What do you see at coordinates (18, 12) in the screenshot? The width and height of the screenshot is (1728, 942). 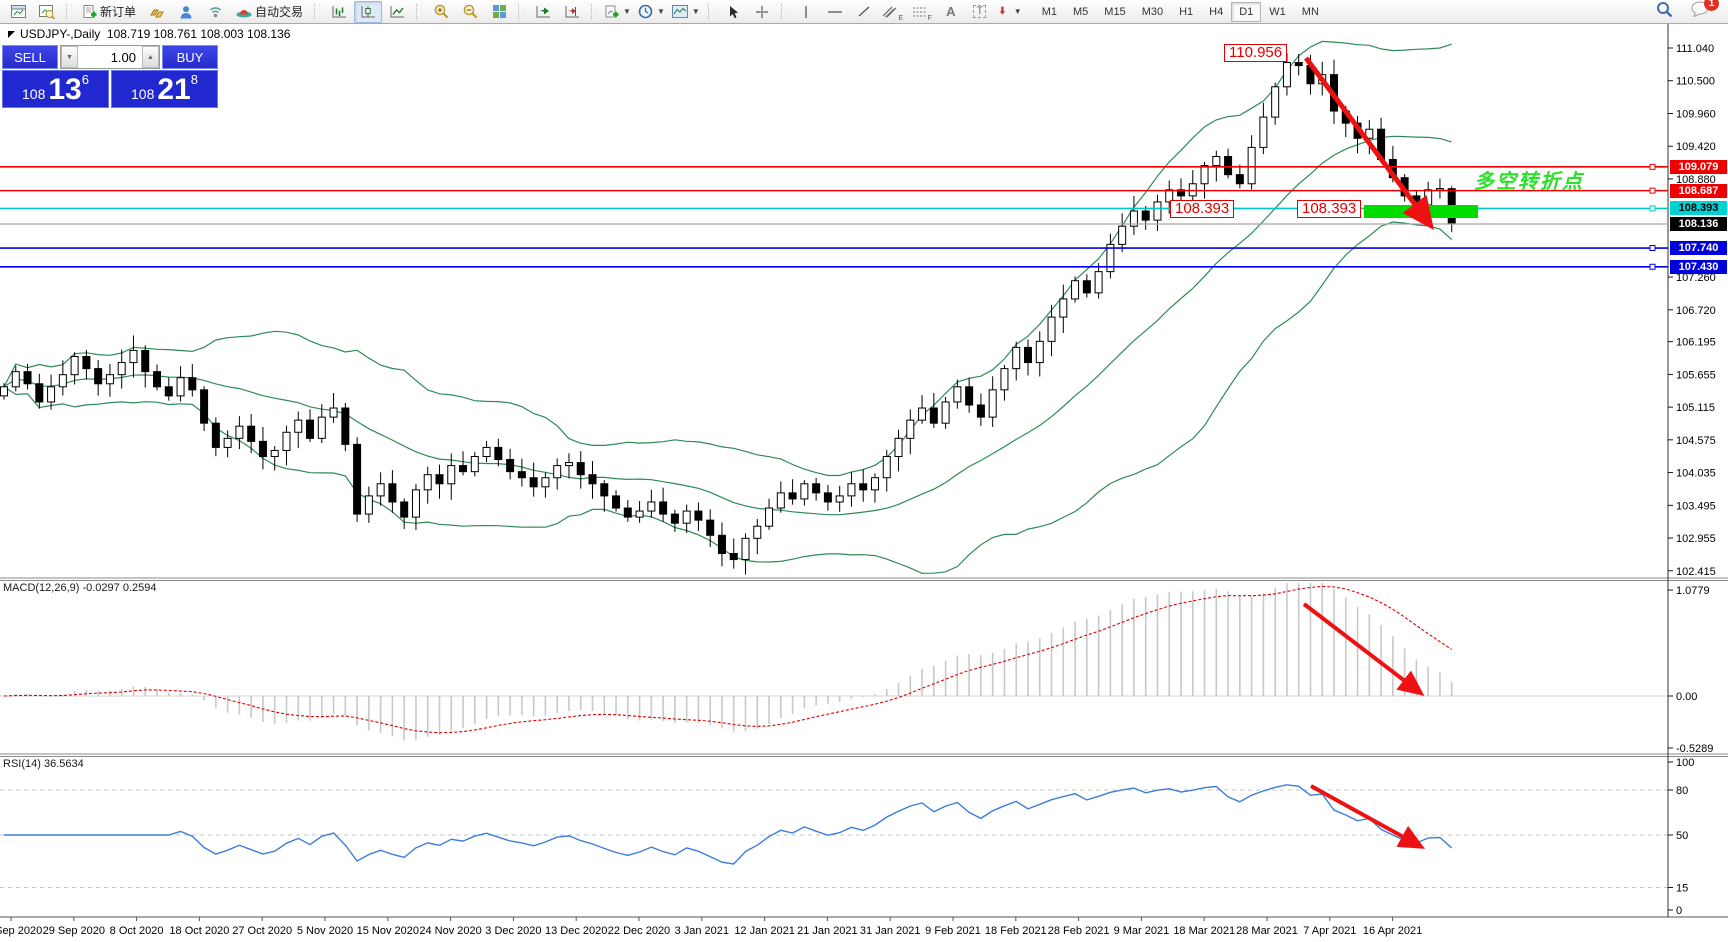 I see `indicators-window-icon` at bounding box center [18, 12].